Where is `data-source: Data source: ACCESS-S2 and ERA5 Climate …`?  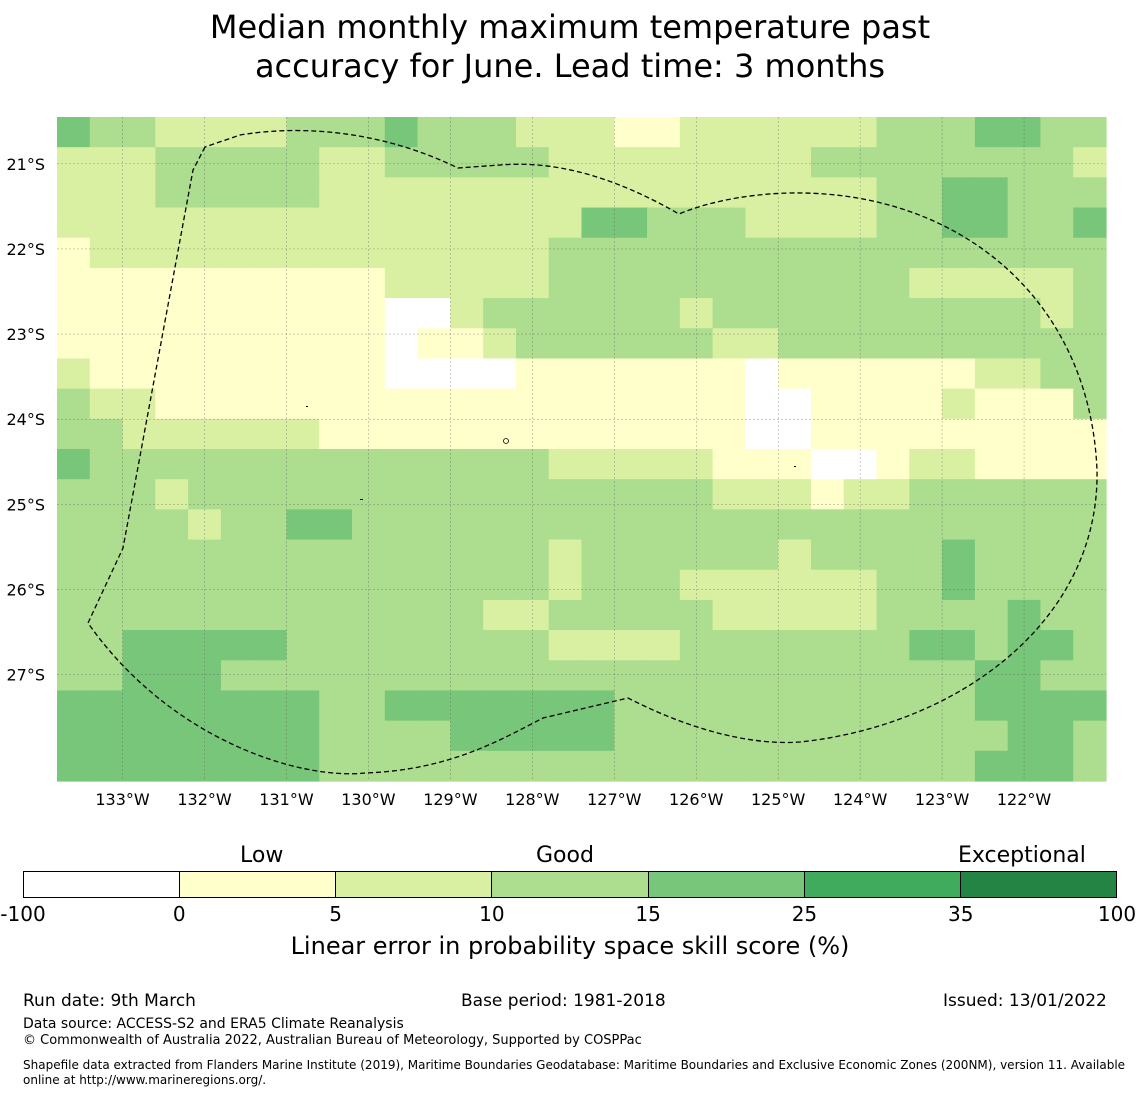 data-source: Data source: ACCESS-S2 and ERA5 Climate … is located at coordinates (213, 1024).